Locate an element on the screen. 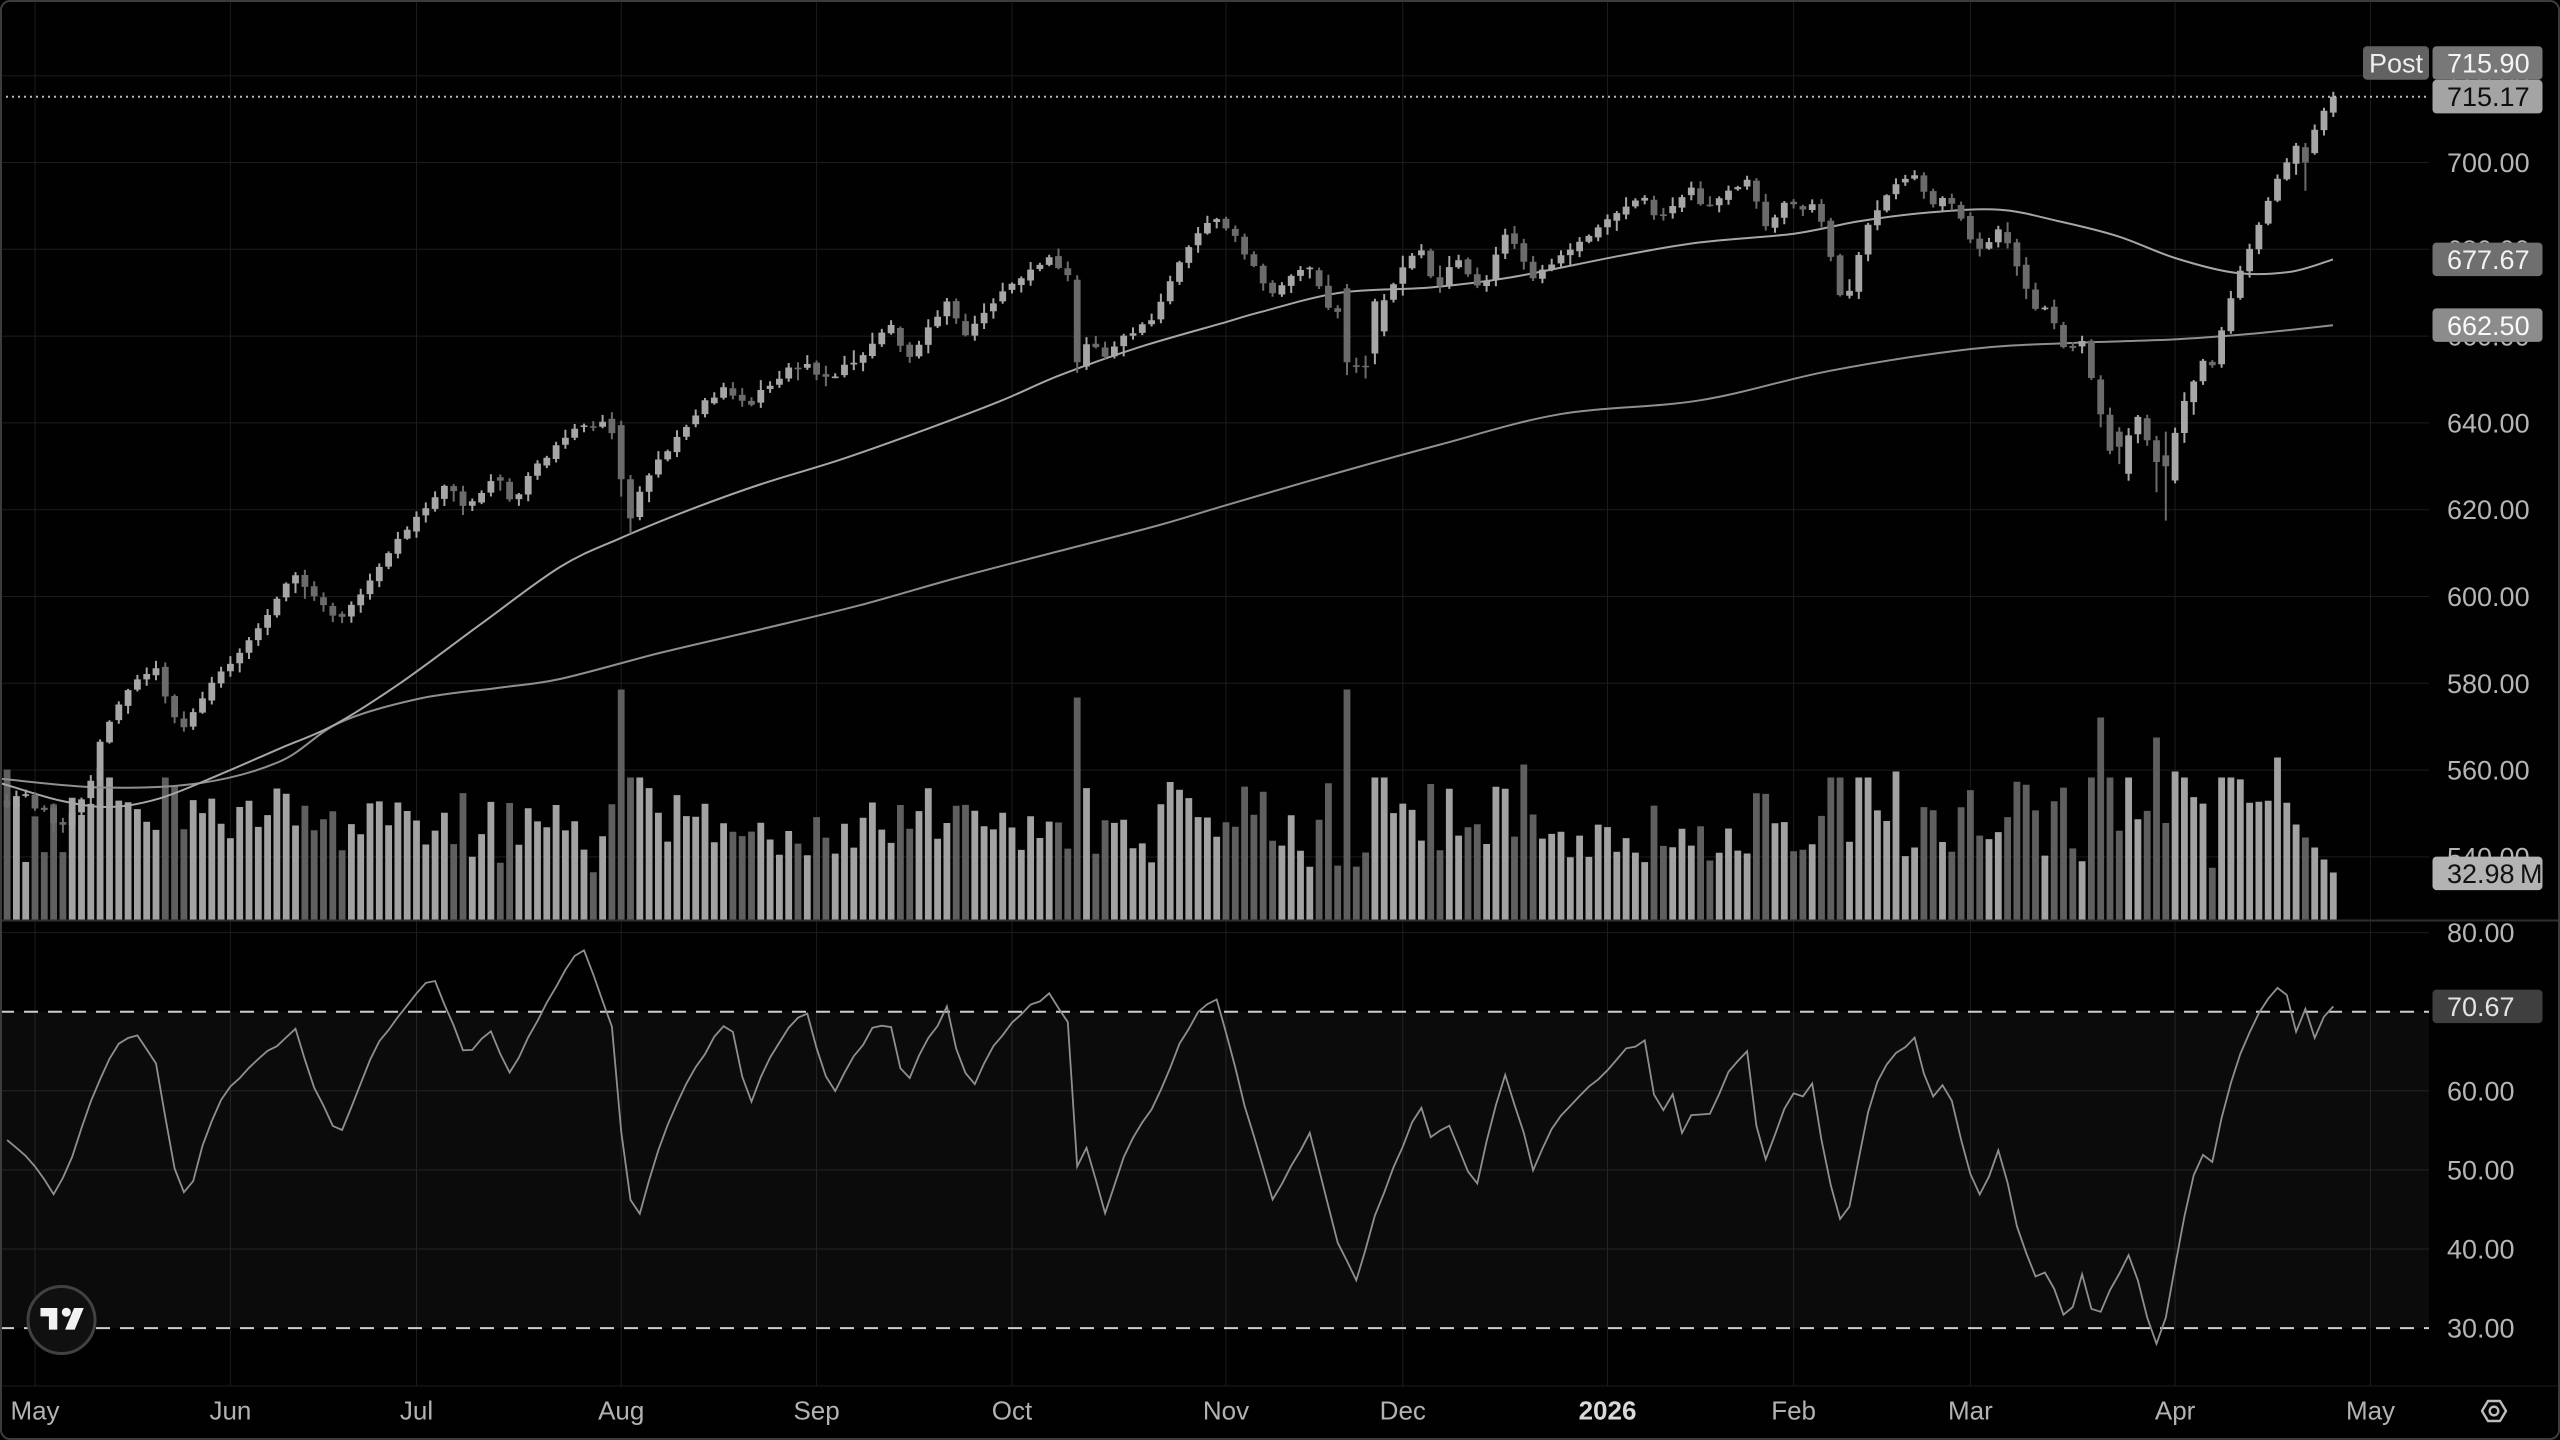  svg-text: 700.00 is located at coordinates (2488, 163).